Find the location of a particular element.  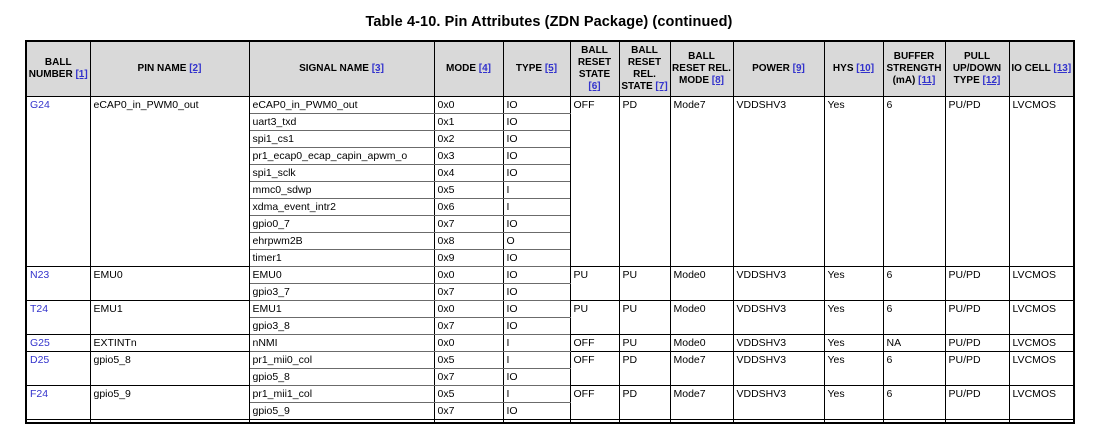

column-ref-link: [6] is located at coordinates (594, 86).